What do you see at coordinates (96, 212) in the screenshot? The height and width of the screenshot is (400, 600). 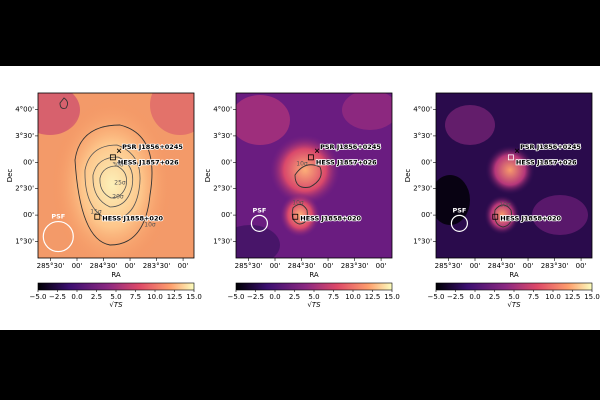 I see `contour-label: 15σ` at bounding box center [96, 212].